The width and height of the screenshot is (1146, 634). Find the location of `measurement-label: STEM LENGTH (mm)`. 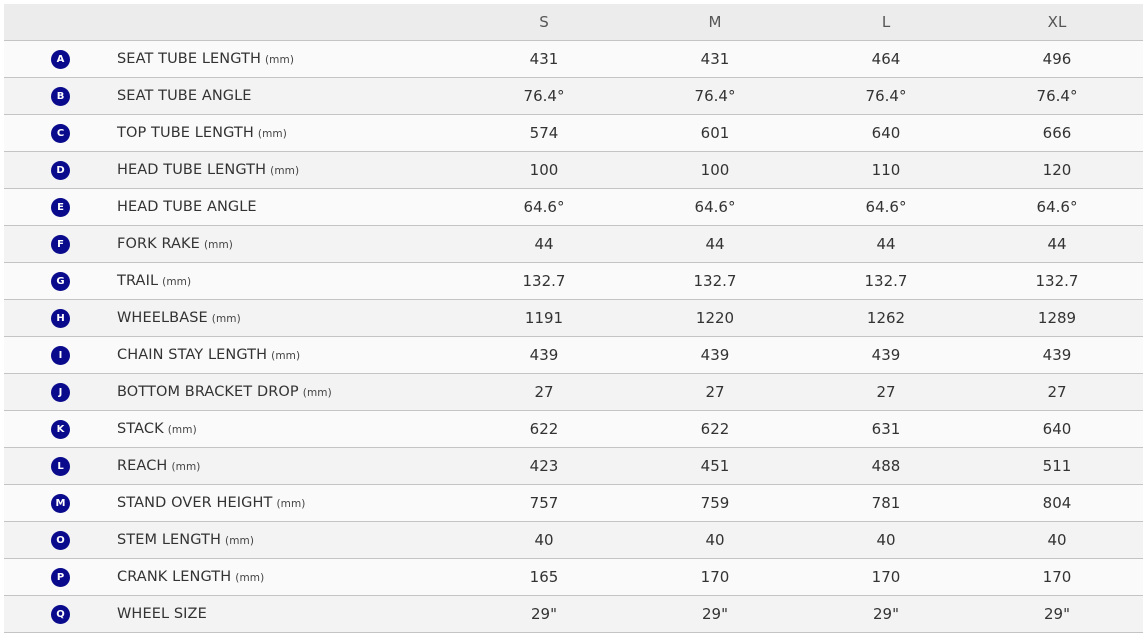

measurement-label: STEM LENGTH (mm) is located at coordinates (185, 540).